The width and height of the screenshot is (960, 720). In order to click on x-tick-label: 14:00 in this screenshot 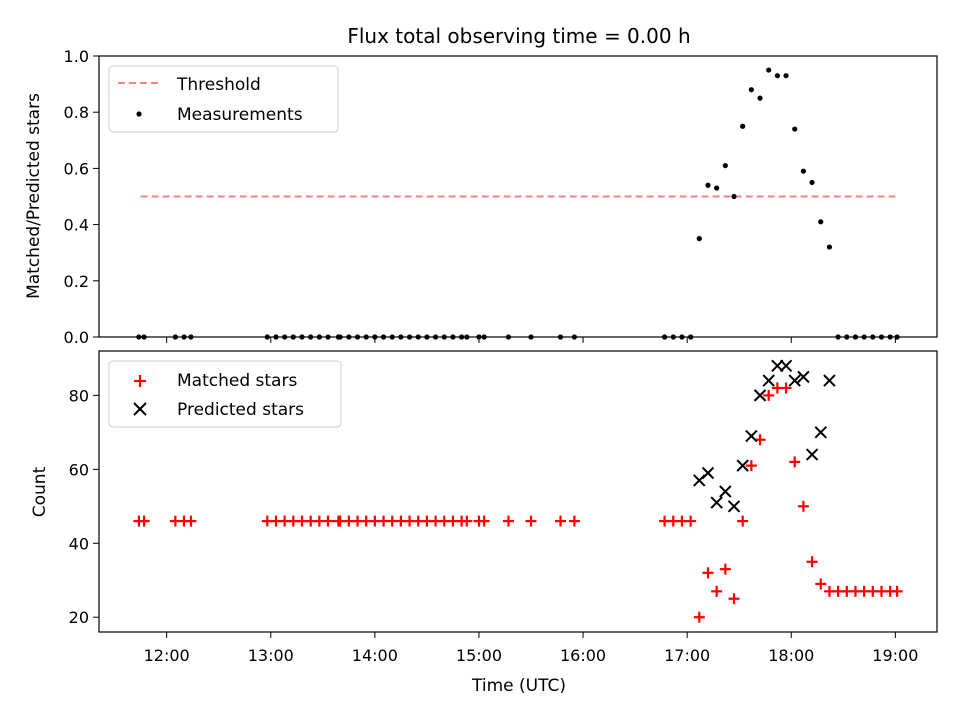, I will do `click(375, 655)`.